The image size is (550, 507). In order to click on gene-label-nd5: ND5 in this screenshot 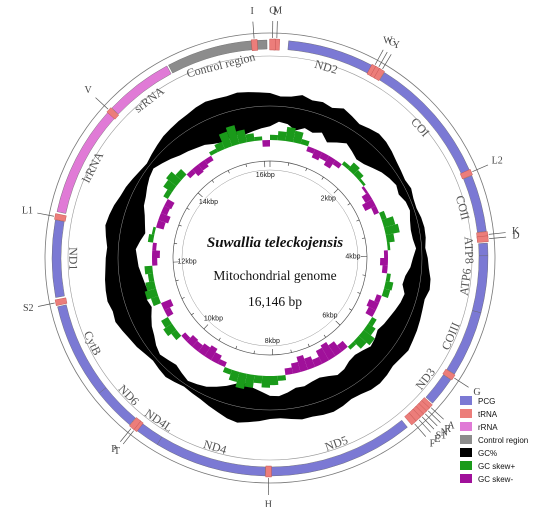, I will do `click(336, 443)`.